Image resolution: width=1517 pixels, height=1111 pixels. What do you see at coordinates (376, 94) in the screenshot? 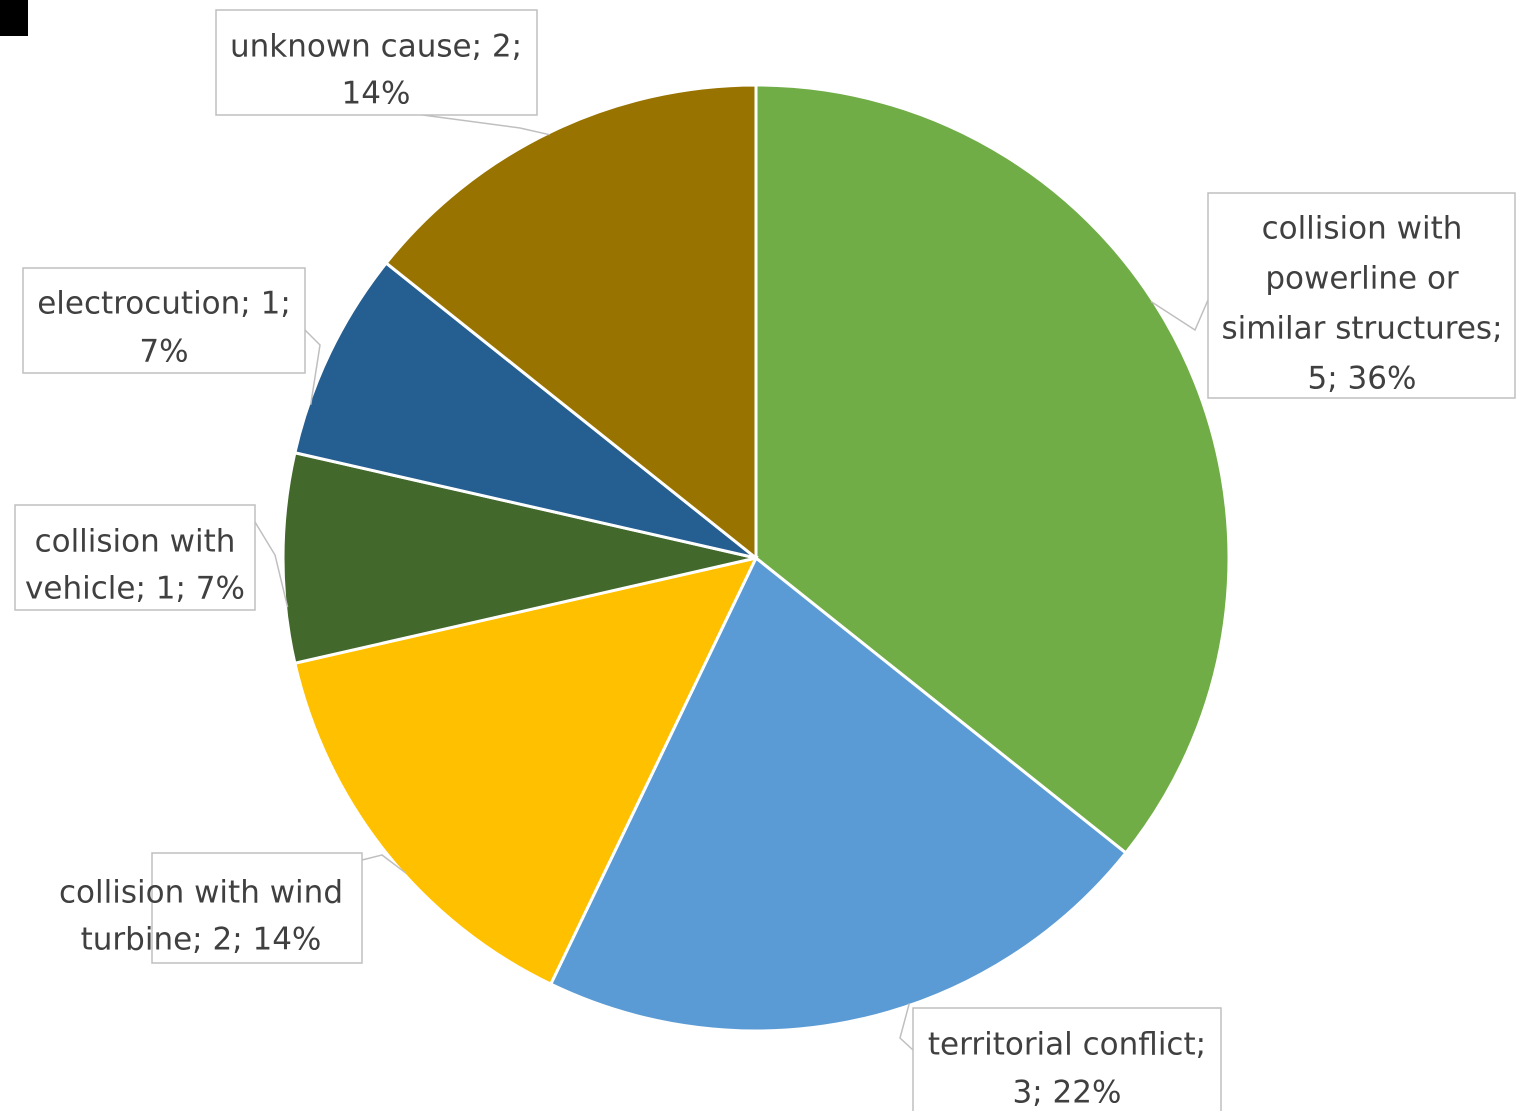
I see `data-label-6-line-2: 14%` at bounding box center [376, 94].